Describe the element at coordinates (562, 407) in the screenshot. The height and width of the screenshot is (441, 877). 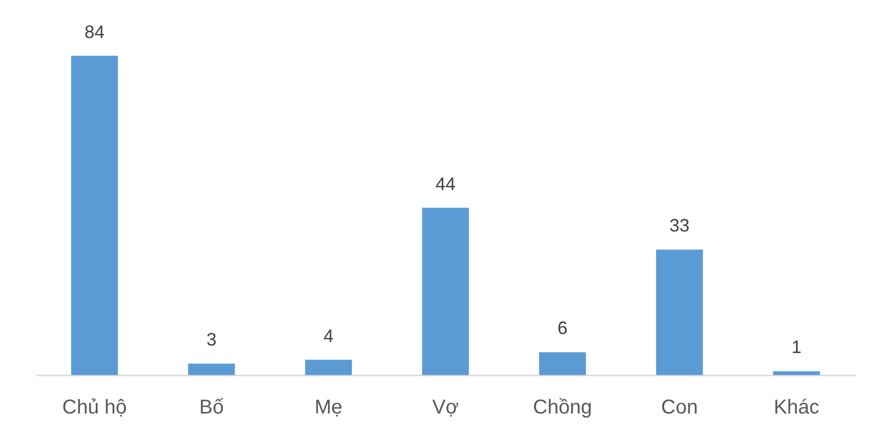
I see `x-tick-label: Chồng` at that location.